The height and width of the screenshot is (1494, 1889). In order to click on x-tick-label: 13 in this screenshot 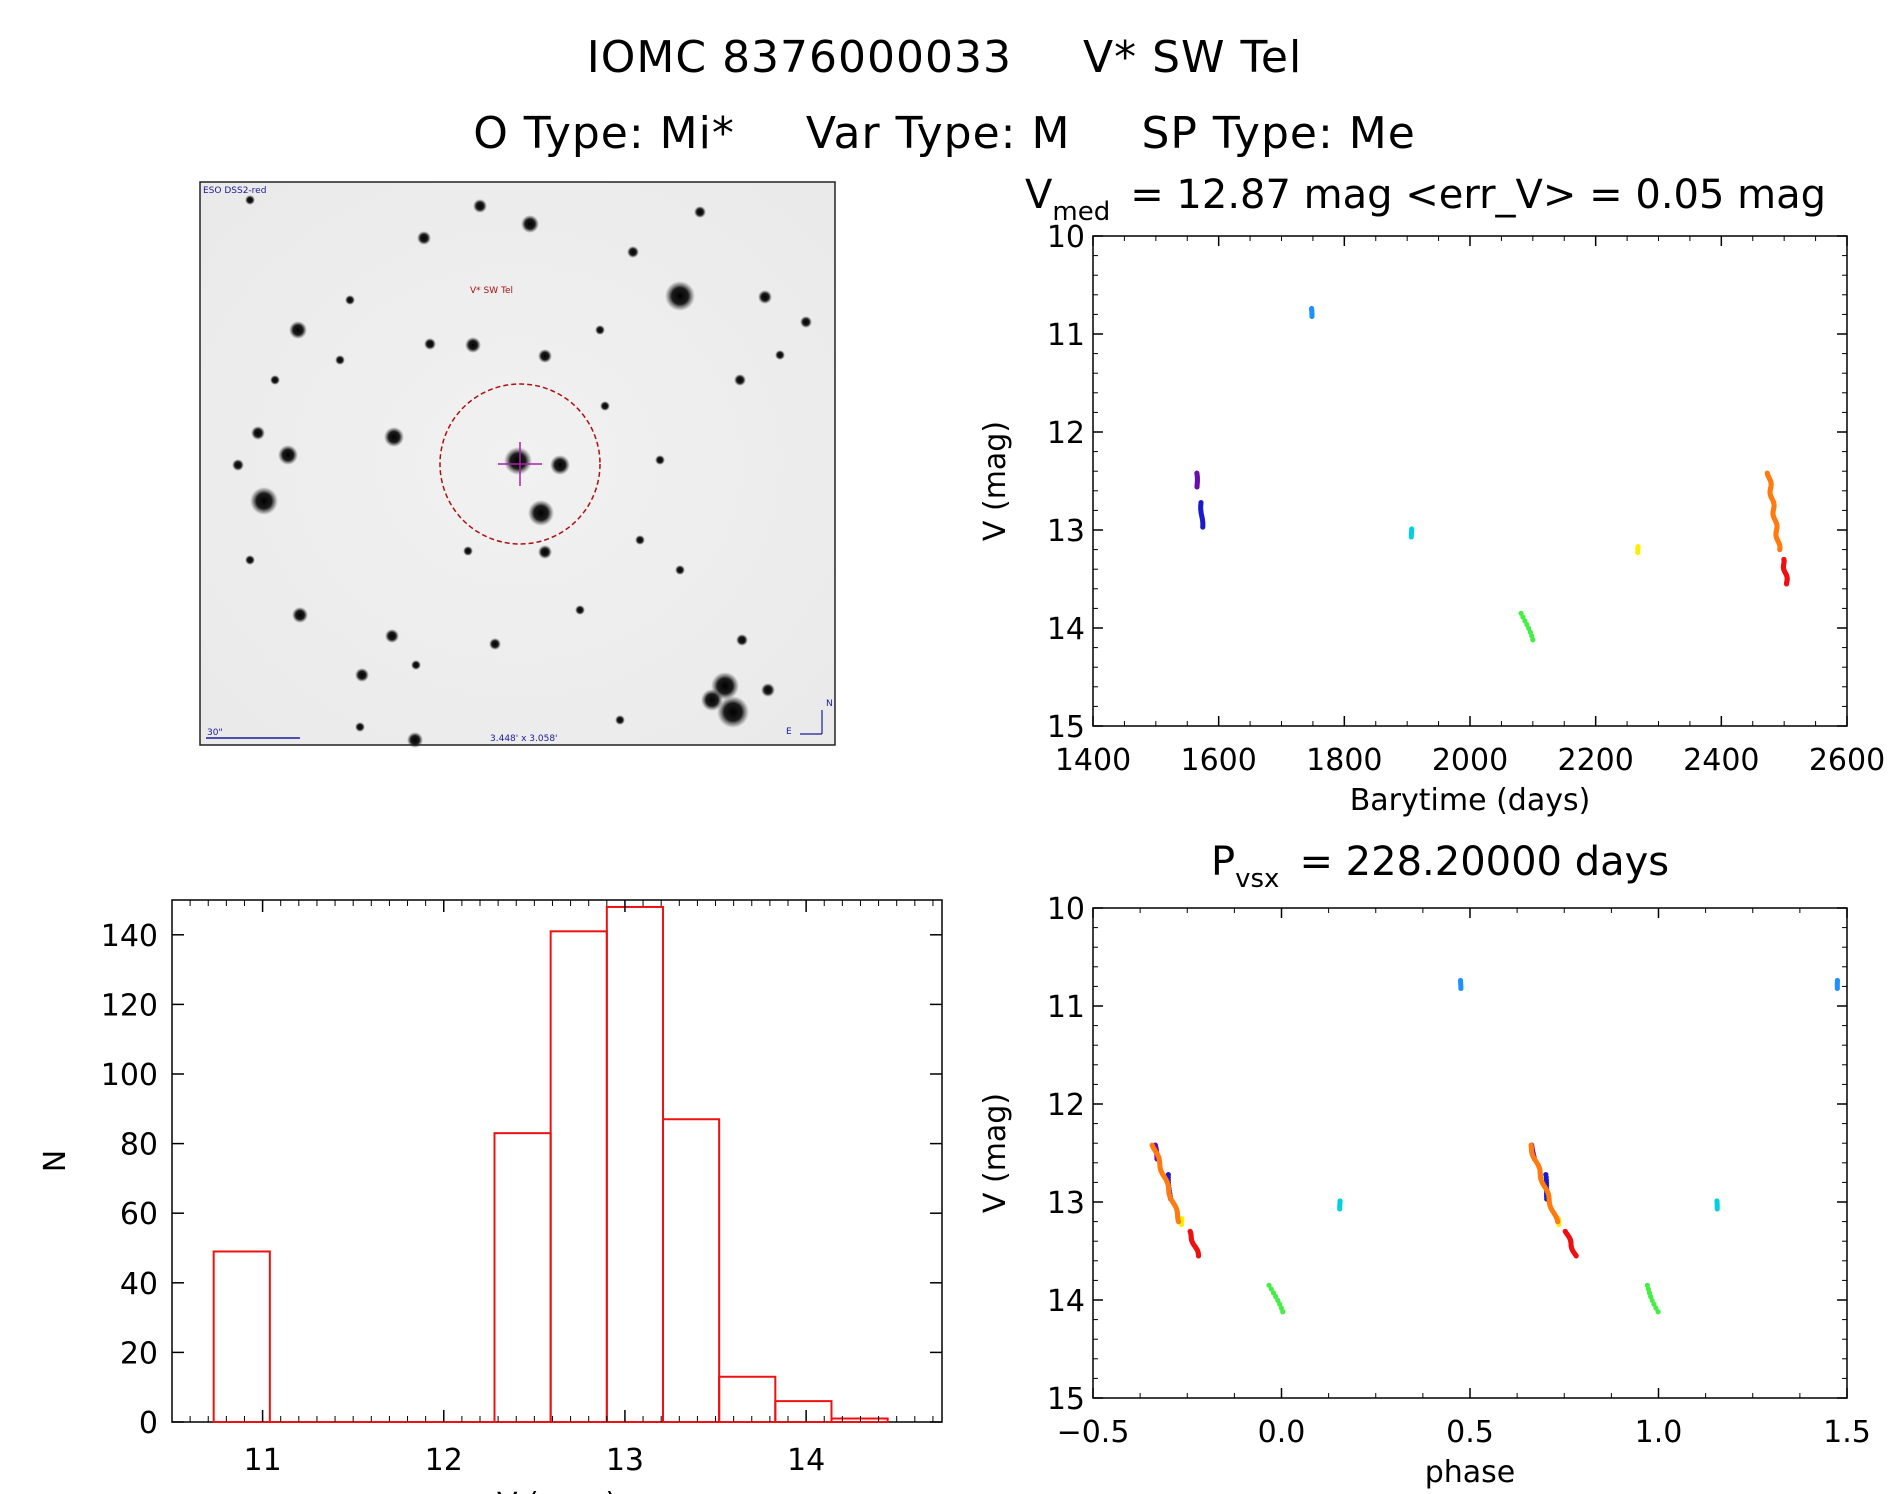, I will do `click(625, 1460)`.